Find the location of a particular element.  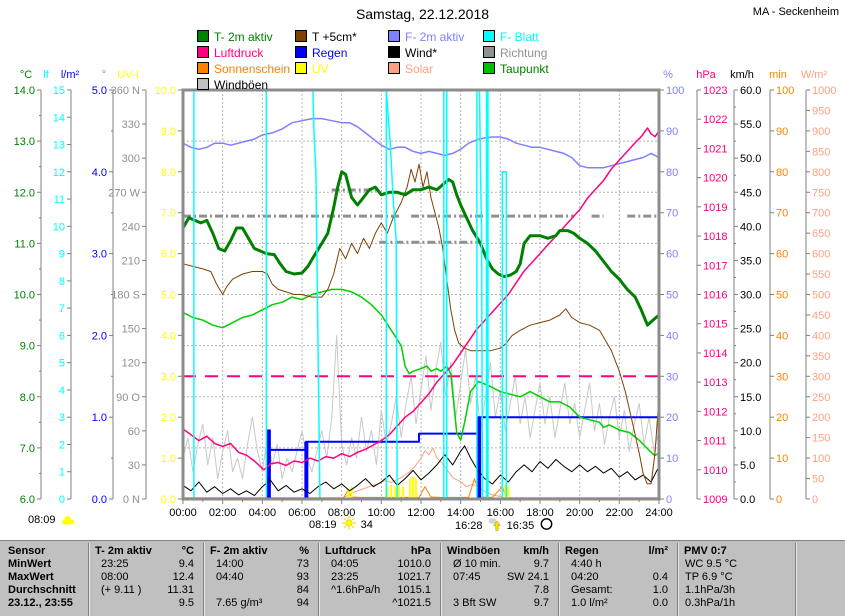

table-cell: TP 6.9 °C is located at coordinates (709, 577).